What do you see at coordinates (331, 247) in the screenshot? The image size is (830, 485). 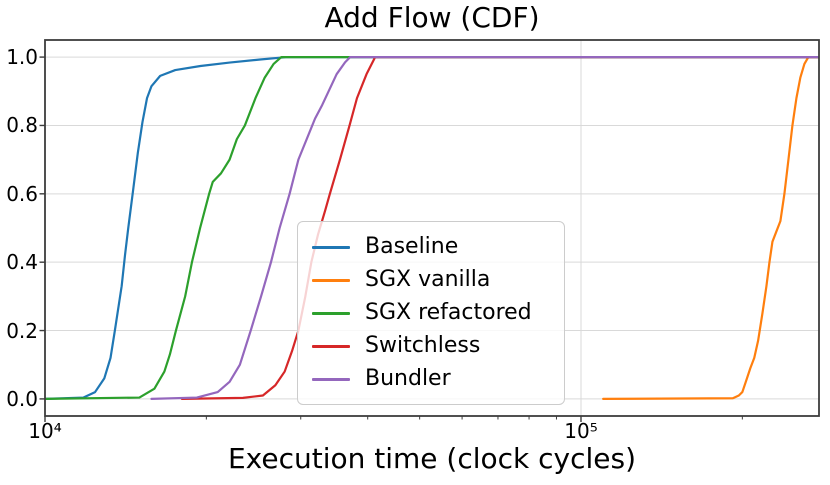 I see `legend-line-swatch-baseline` at bounding box center [331, 247].